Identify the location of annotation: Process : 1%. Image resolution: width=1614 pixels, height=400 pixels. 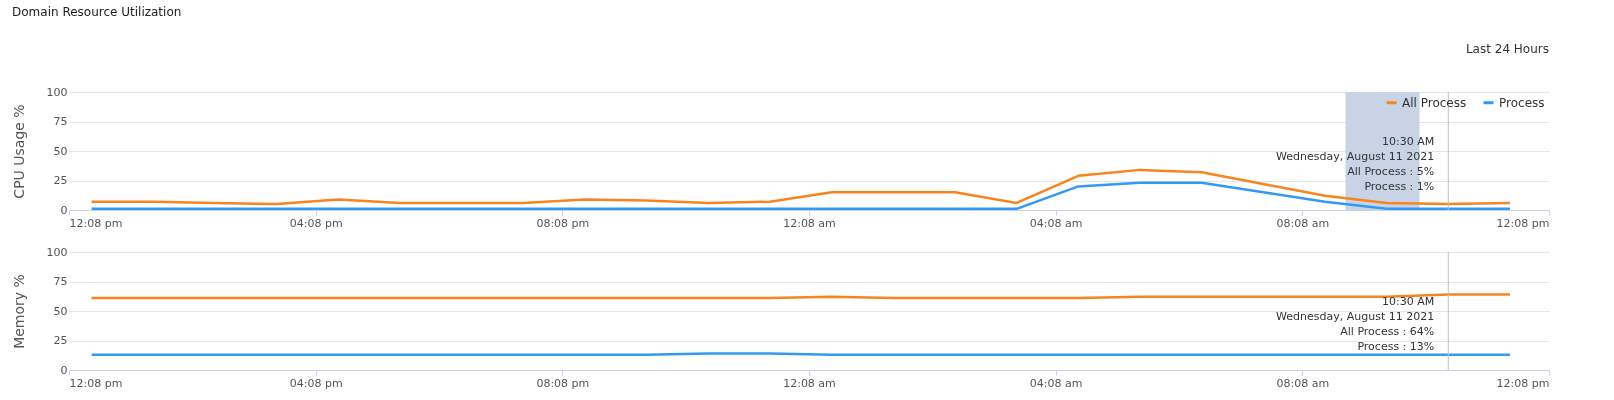
(1399, 186).